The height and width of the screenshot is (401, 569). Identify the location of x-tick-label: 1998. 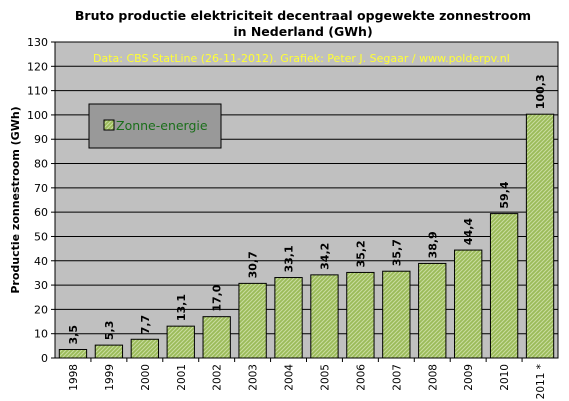
(74, 377).